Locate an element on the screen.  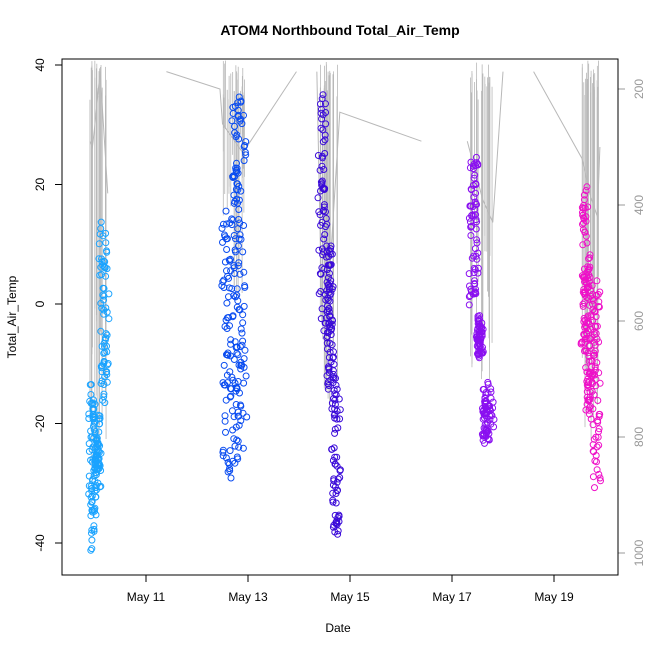
y-tick-label: 20 is located at coordinates (40, 185).